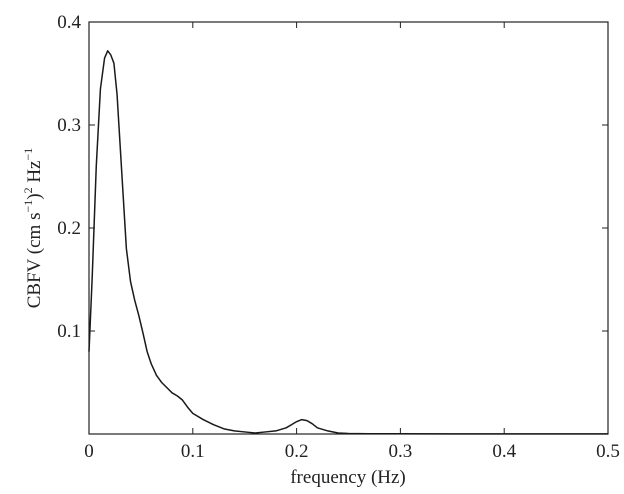  Describe the element at coordinates (69, 331) in the screenshot. I see `y-tick-label: 0.1` at that location.